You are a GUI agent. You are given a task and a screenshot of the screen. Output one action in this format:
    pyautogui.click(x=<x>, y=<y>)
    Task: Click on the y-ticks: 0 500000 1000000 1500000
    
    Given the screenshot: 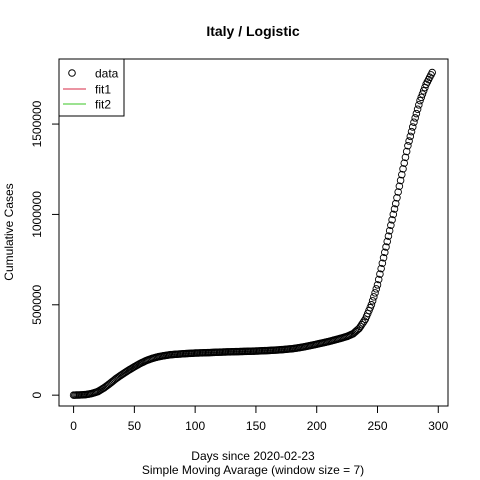 What is the action you would take?
    pyautogui.click(x=44, y=249)
    